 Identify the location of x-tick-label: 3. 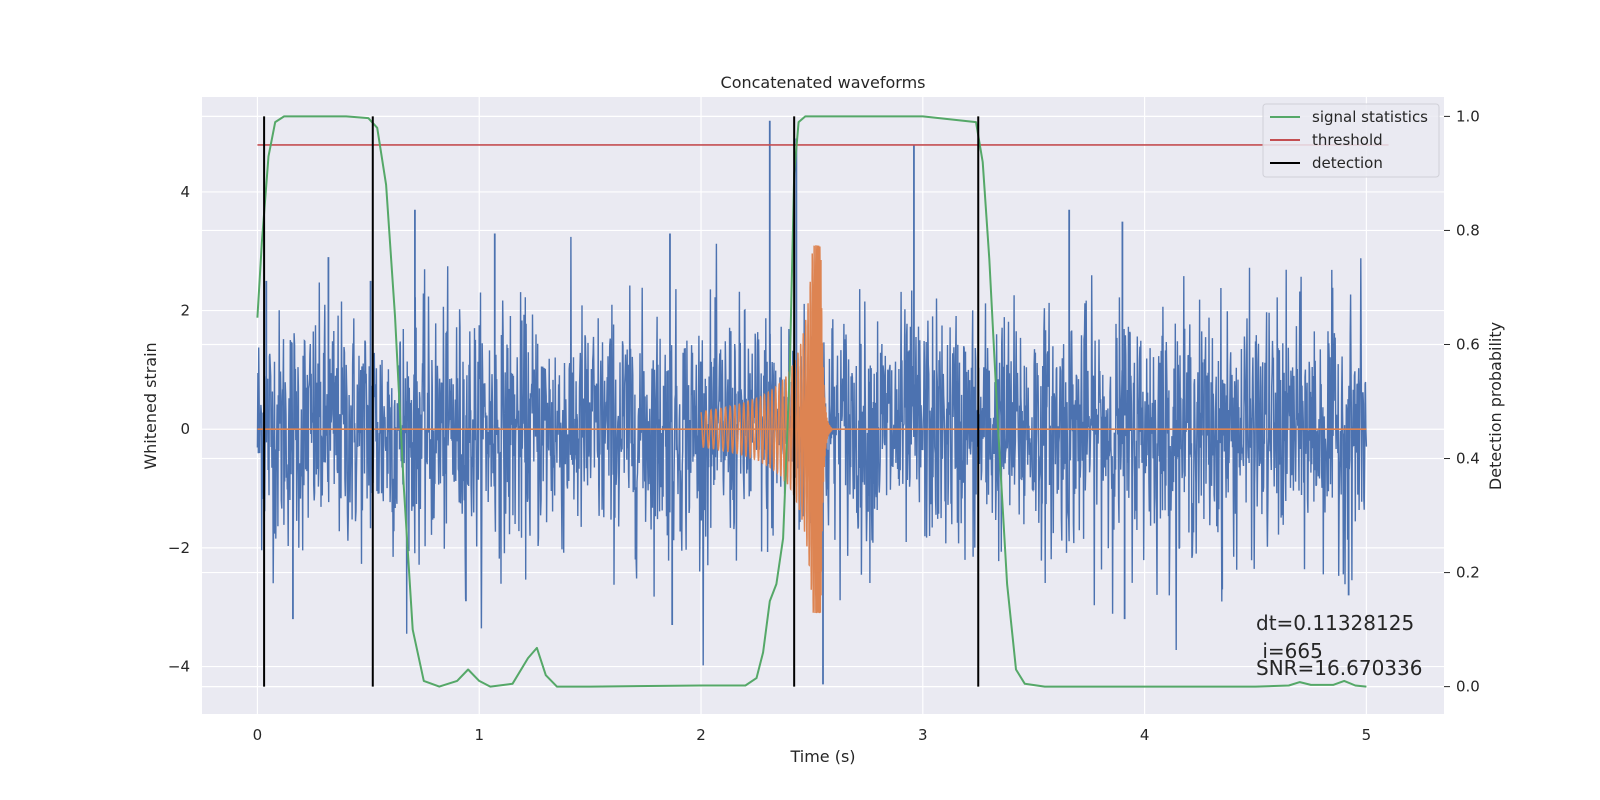
(923, 735).